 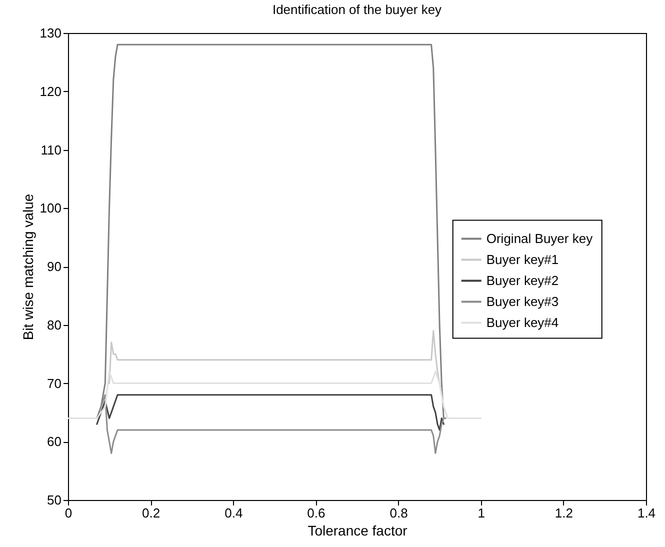 What do you see at coordinates (522, 301) in the screenshot?
I see `legend-label: Buyer key#3` at bounding box center [522, 301].